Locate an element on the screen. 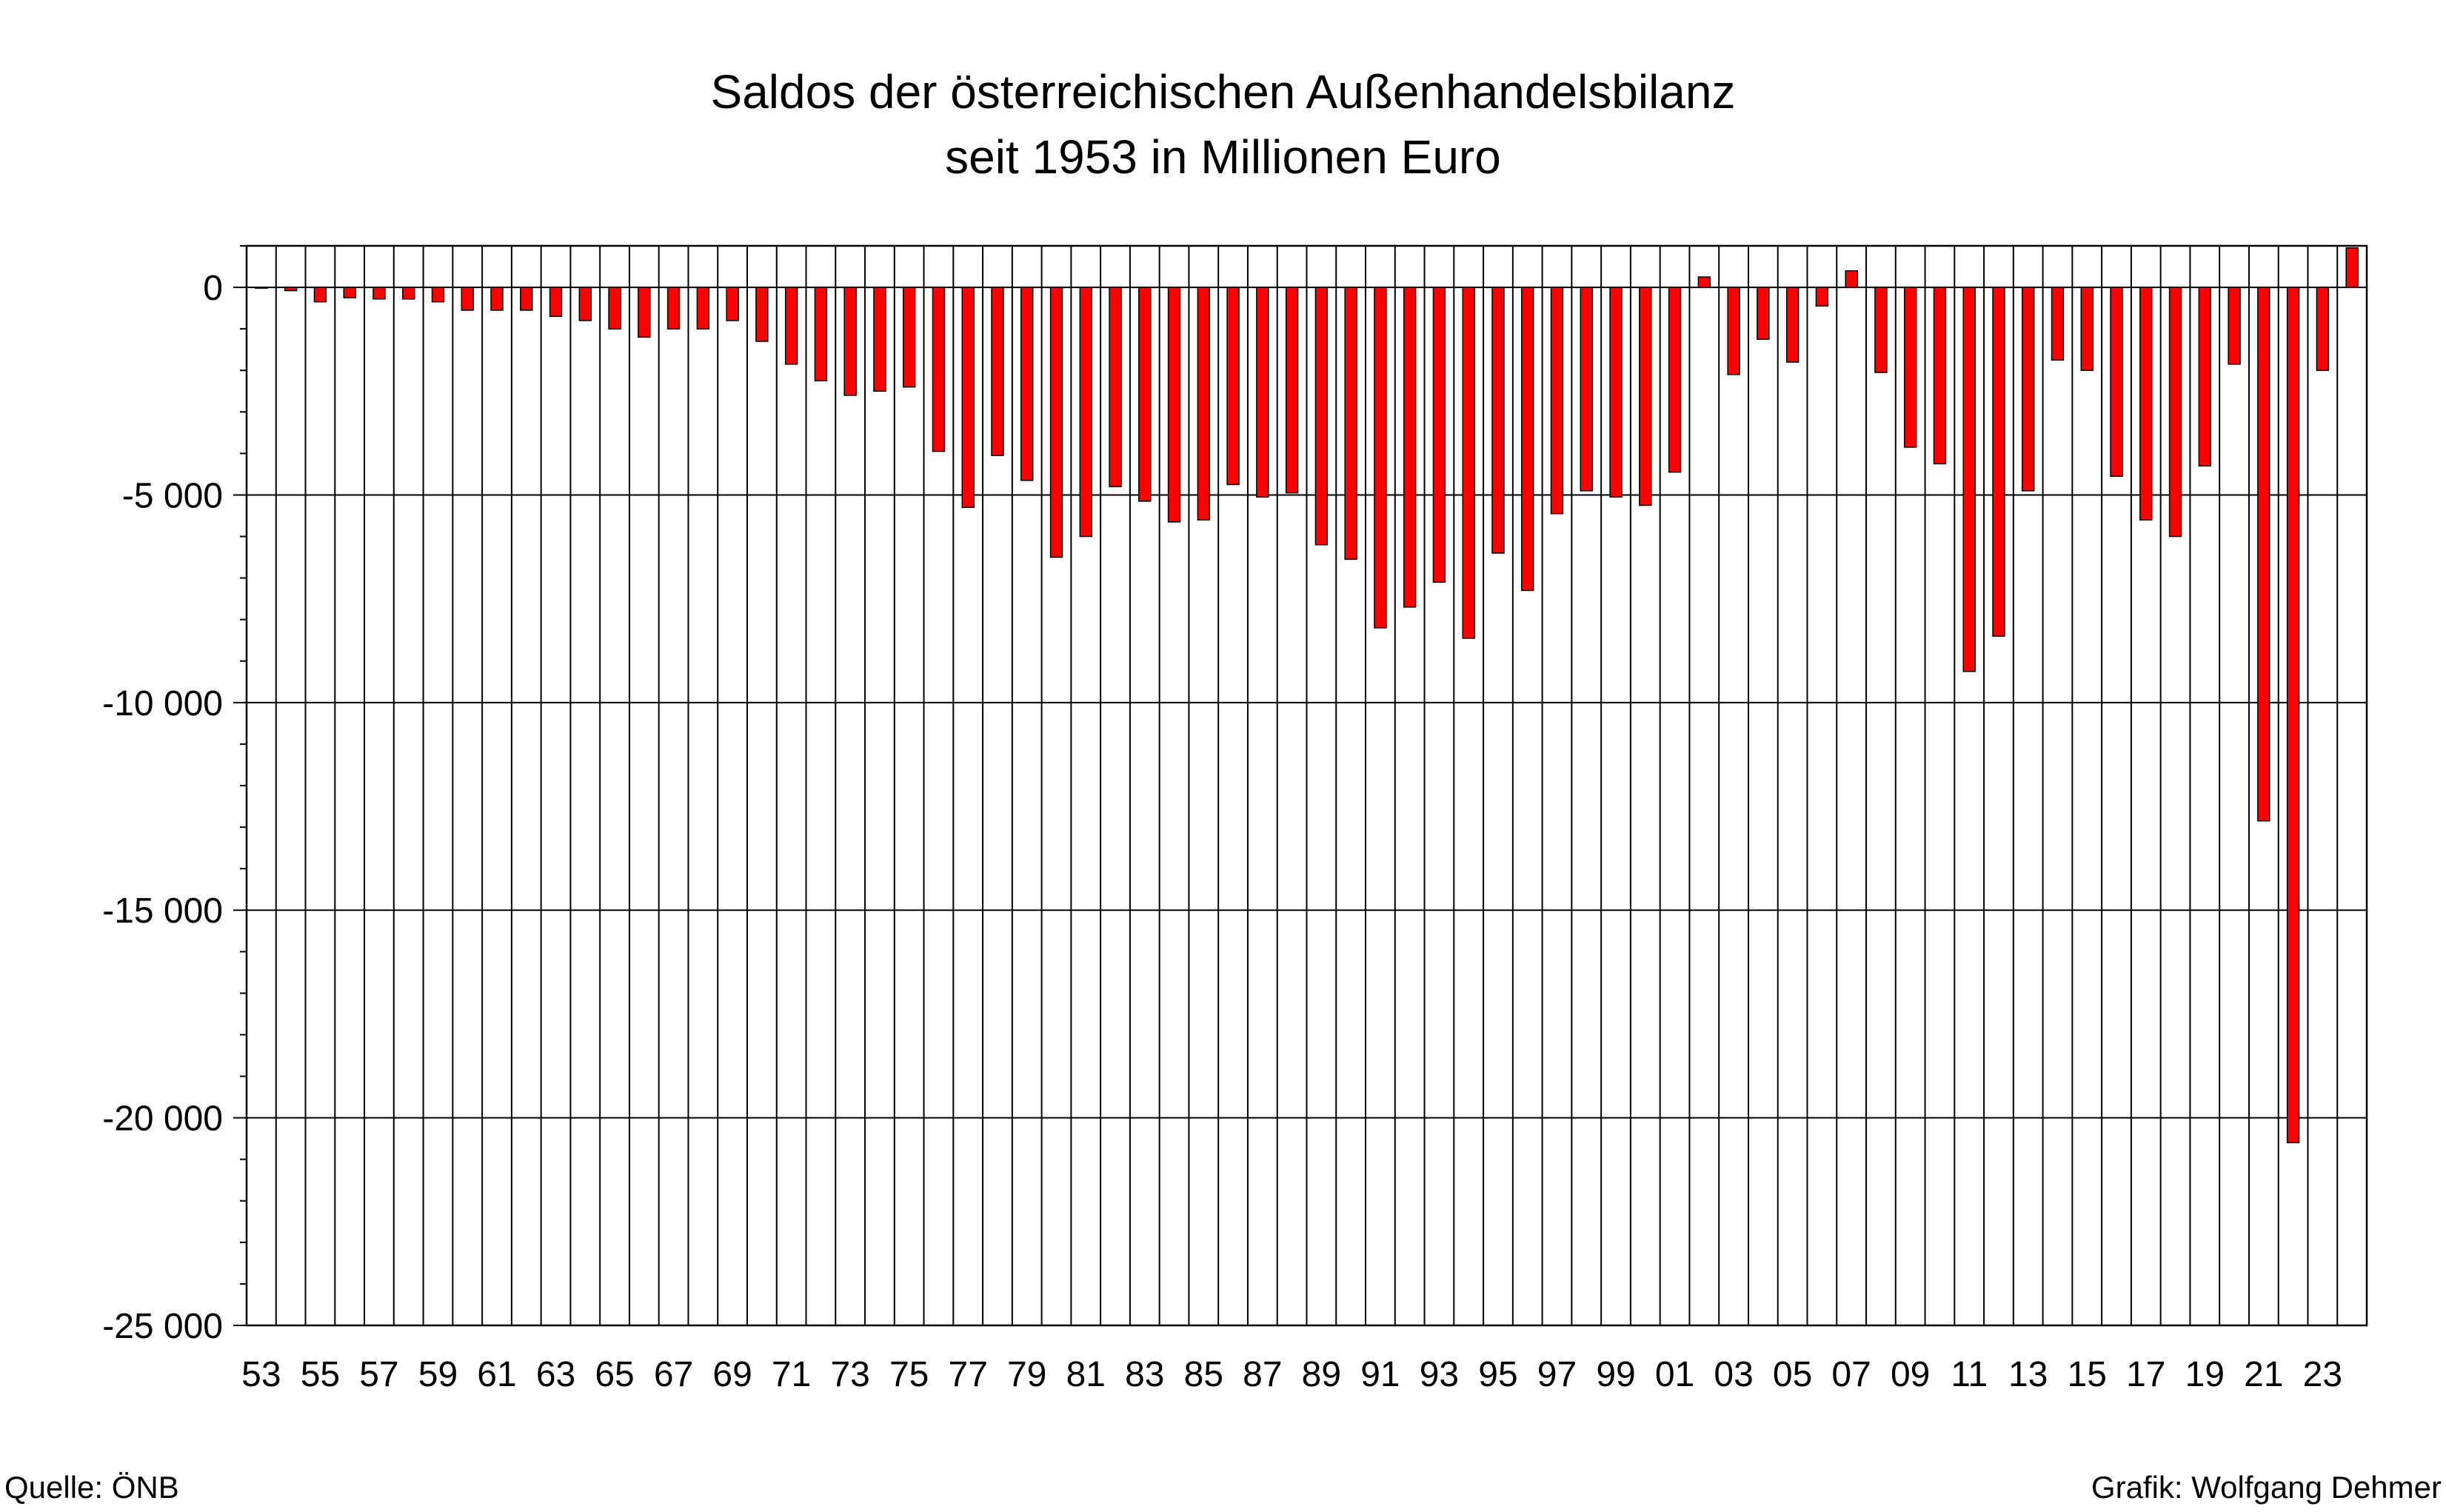  x-tick-label: 53 is located at coordinates (261, 1374).